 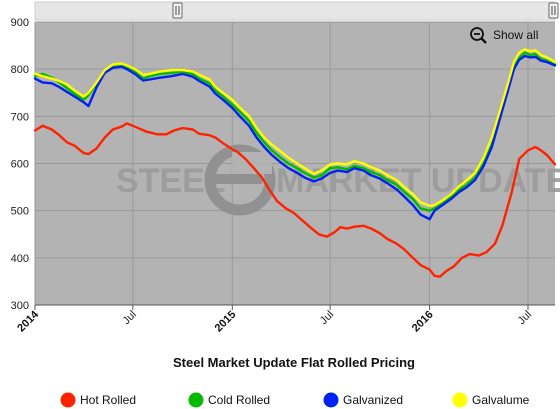 What do you see at coordinates (20, 23) in the screenshot?
I see `y-tick-label: 900` at bounding box center [20, 23].